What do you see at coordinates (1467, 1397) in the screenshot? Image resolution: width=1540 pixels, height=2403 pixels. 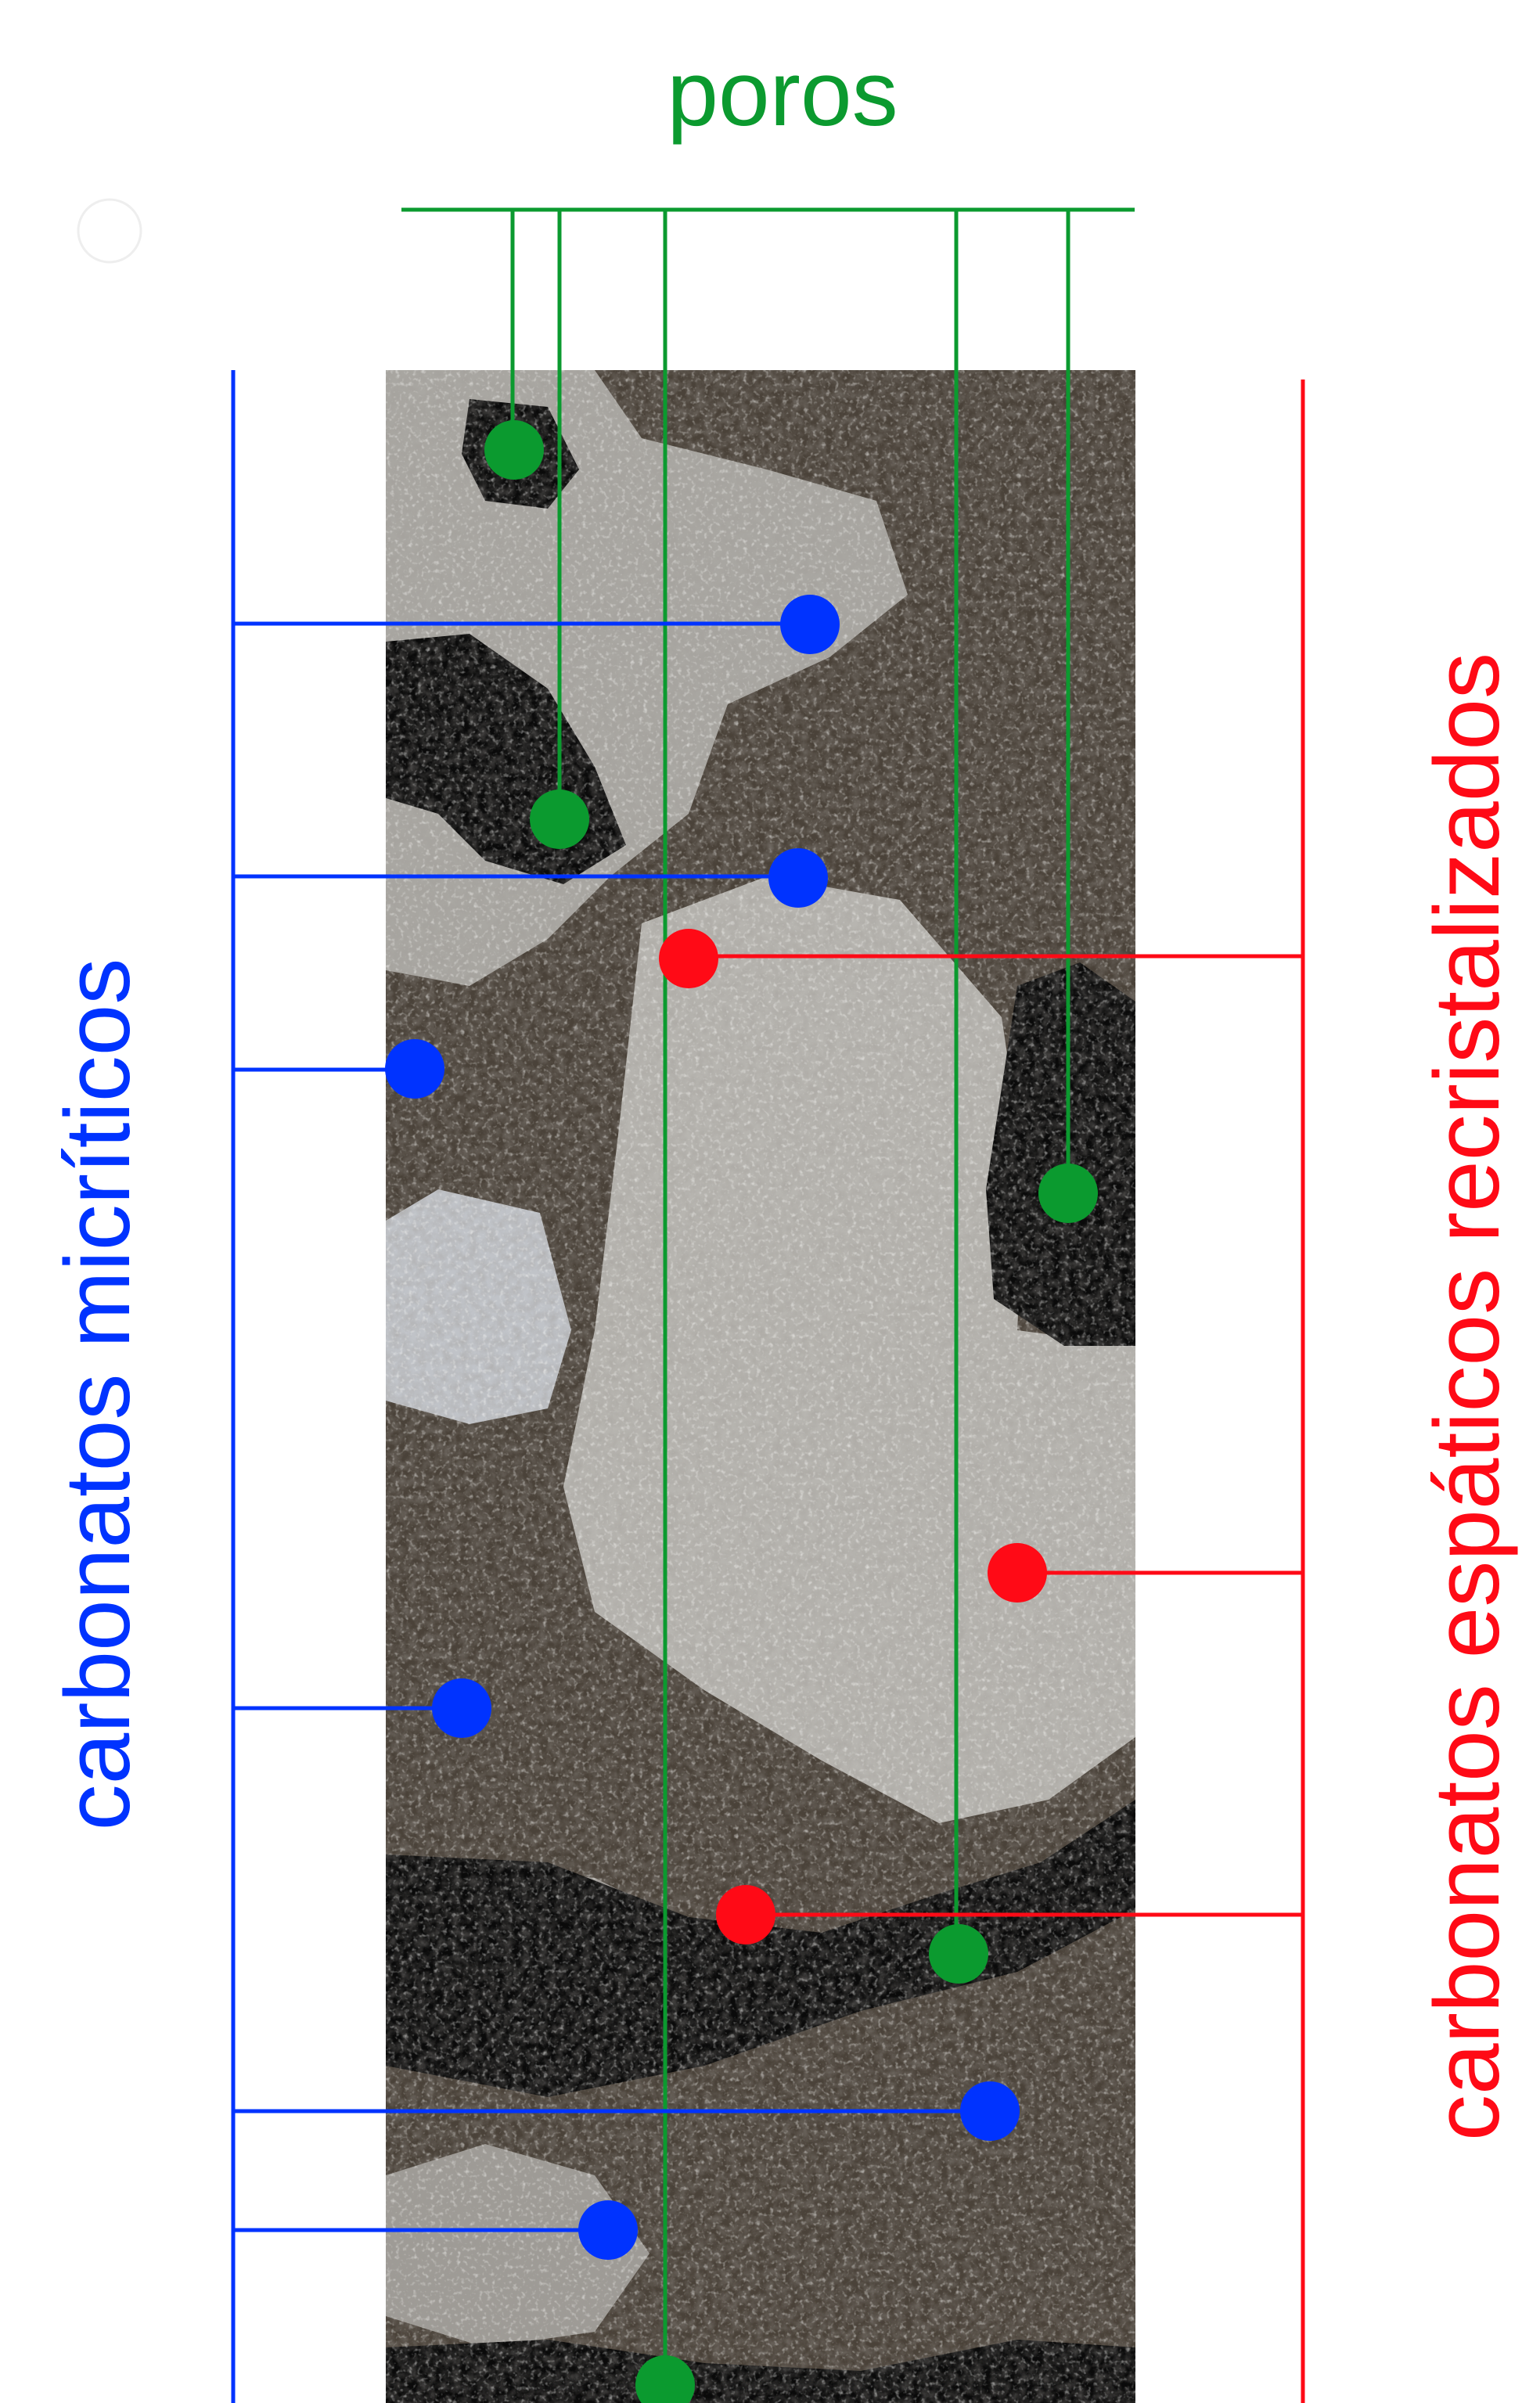 I see `sparry-label: carbonatos espáticos recristalizados` at bounding box center [1467, 1397].